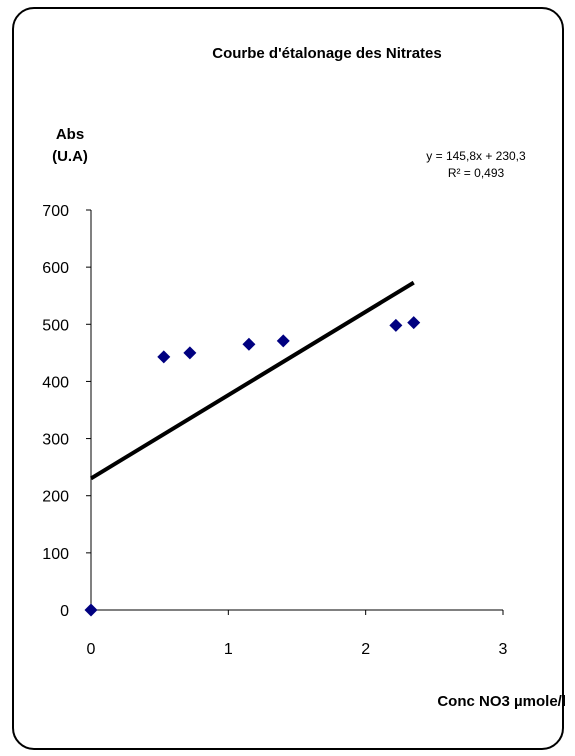 Image resolution: width=575 pixels, height=756 pixels. What do you see at coordinates (365, 649) in the screenshot?
I see `x-tick-label: 2` at bounding box center [365, 649].